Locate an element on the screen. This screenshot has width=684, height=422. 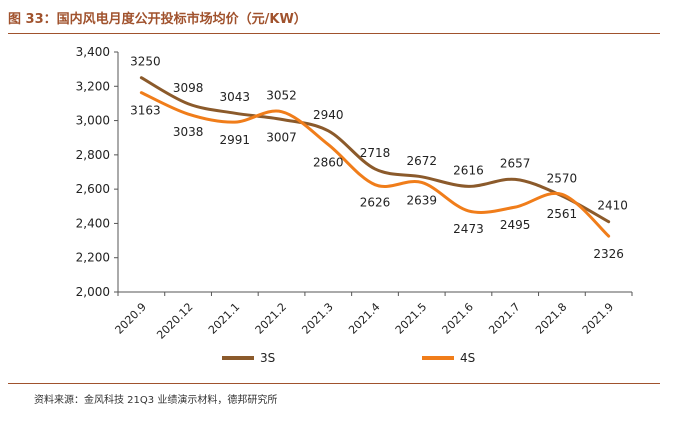
data-label-3s: 2718 is located at coordinates (375, 153).